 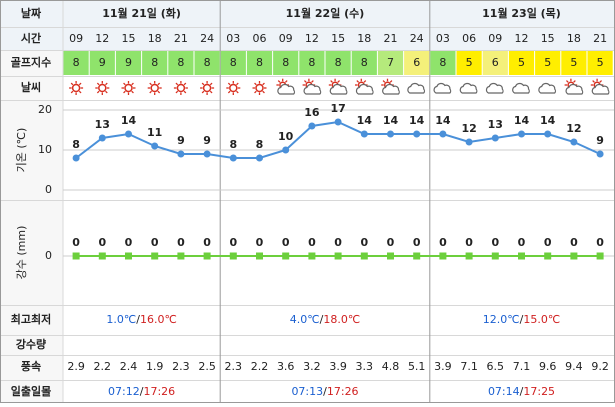 I want to click on wind: 9.2, so click(x=600, y=366).